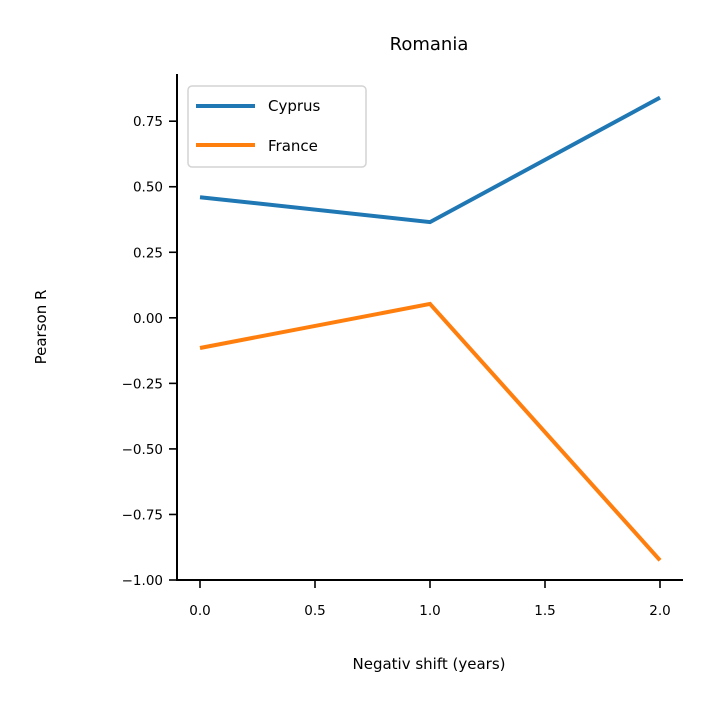 This screenshot has width=708, height=708. Describe the element at coordinates (148, 122) in the screenshot. I see `y-tick-label: 0.75` at that location.